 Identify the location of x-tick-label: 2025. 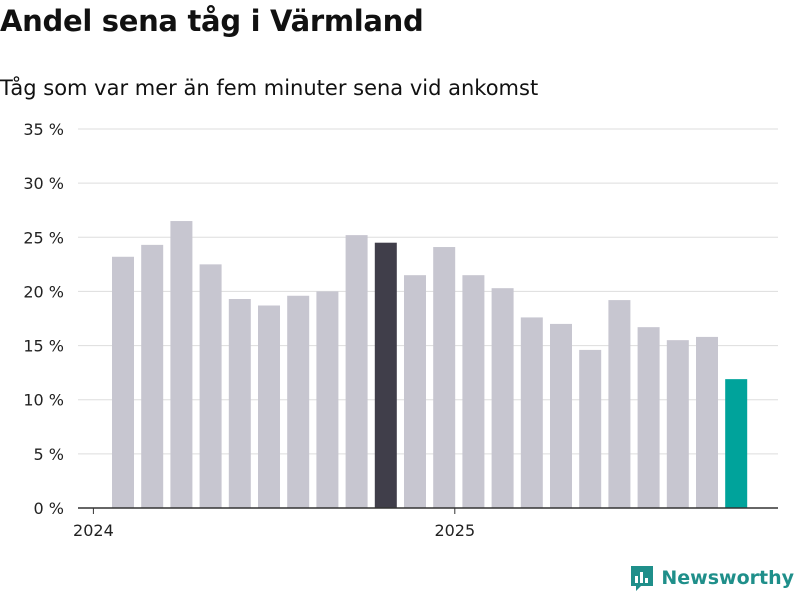
(454, 530).